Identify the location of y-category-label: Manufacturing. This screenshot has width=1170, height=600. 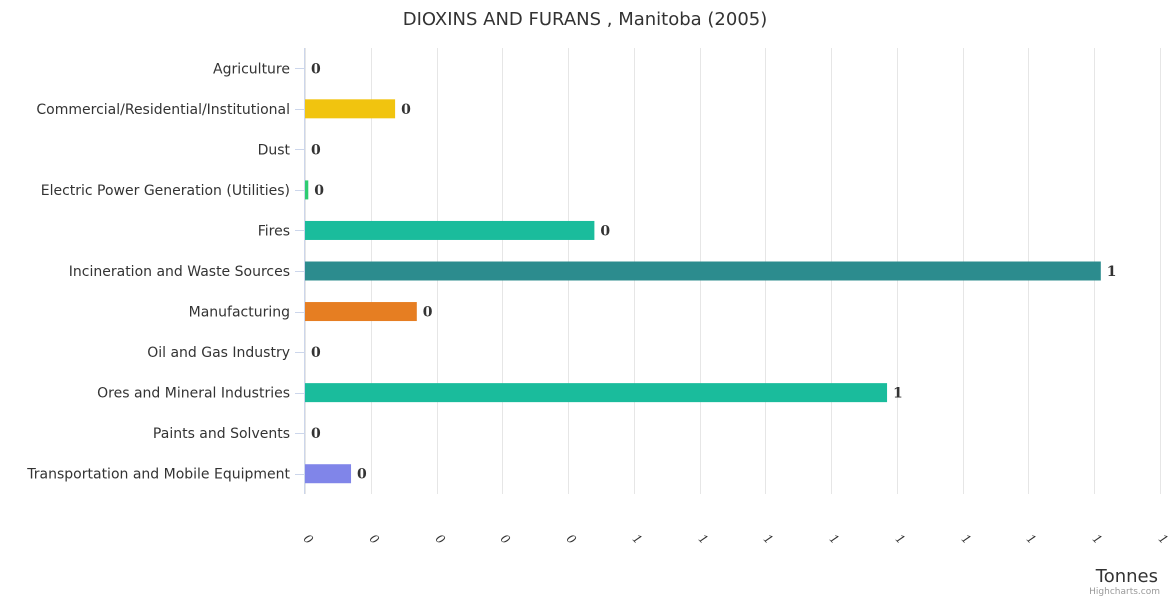
(239, 313).